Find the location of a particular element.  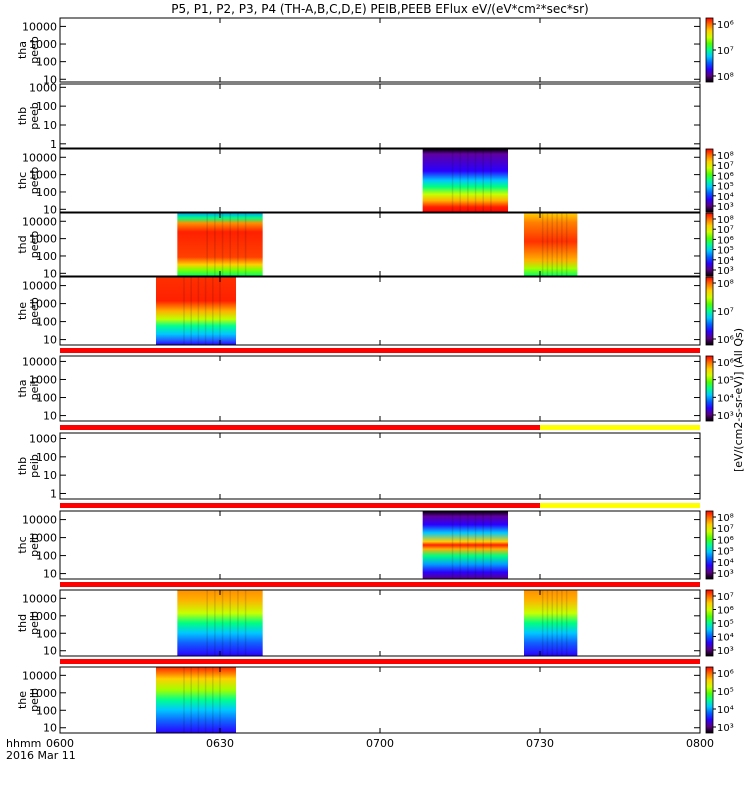

panel-thd_peib: 10 100 1000 10000 thd peib 10⁷ 10⁶ 10⁵ 10⁴ 10³ is located at coordinates (375, 623).